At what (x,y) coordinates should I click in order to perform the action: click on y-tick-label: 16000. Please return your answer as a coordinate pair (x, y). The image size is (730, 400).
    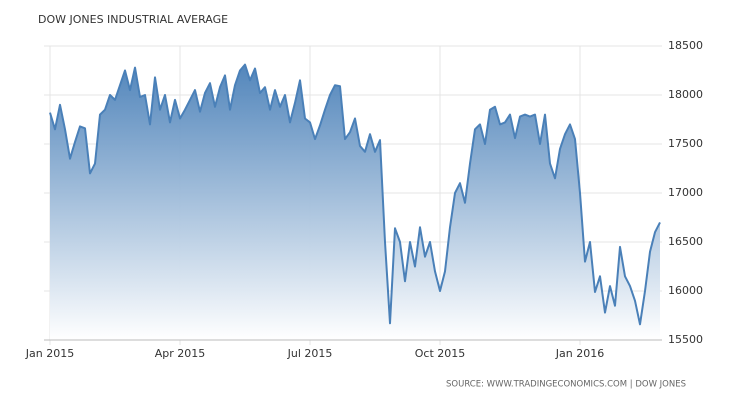
    Looking at the image, I should click on (685, 290).